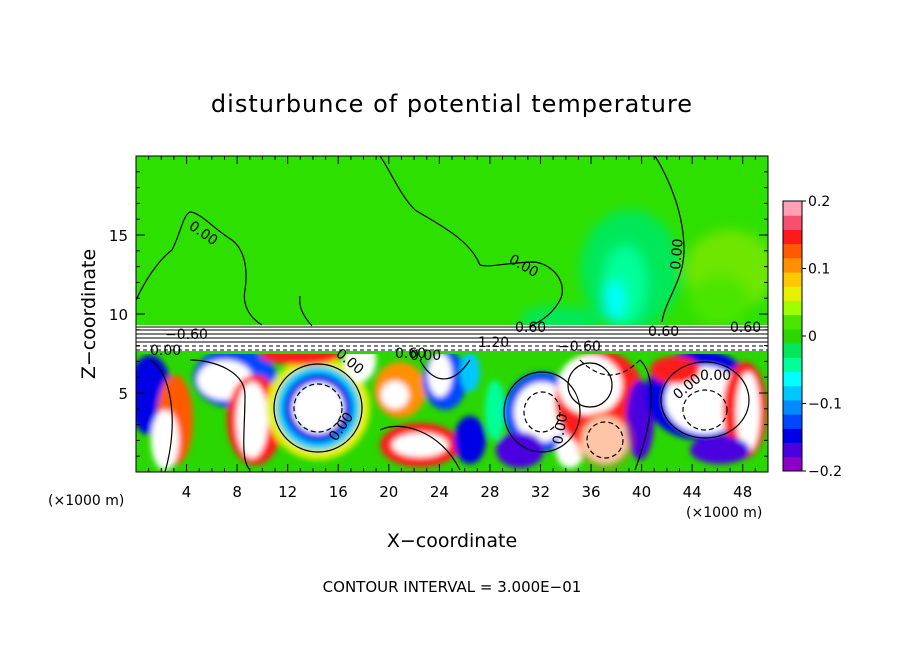 This screenshot has width=904, height=658. I want to click on contour-interval: CONTOUR INTERVAL = 3.000E−01, so click(452, 587).